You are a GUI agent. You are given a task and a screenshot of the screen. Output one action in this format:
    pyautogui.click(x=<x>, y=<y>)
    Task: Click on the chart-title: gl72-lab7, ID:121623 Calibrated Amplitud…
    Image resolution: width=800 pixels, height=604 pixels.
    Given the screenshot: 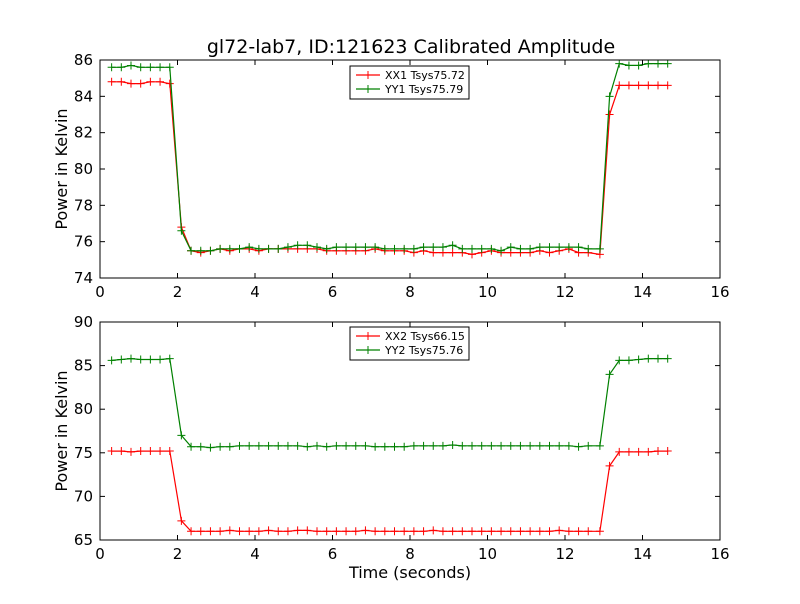 What is the action you would take?
    pyautogui.click(x=411, y=47)
    